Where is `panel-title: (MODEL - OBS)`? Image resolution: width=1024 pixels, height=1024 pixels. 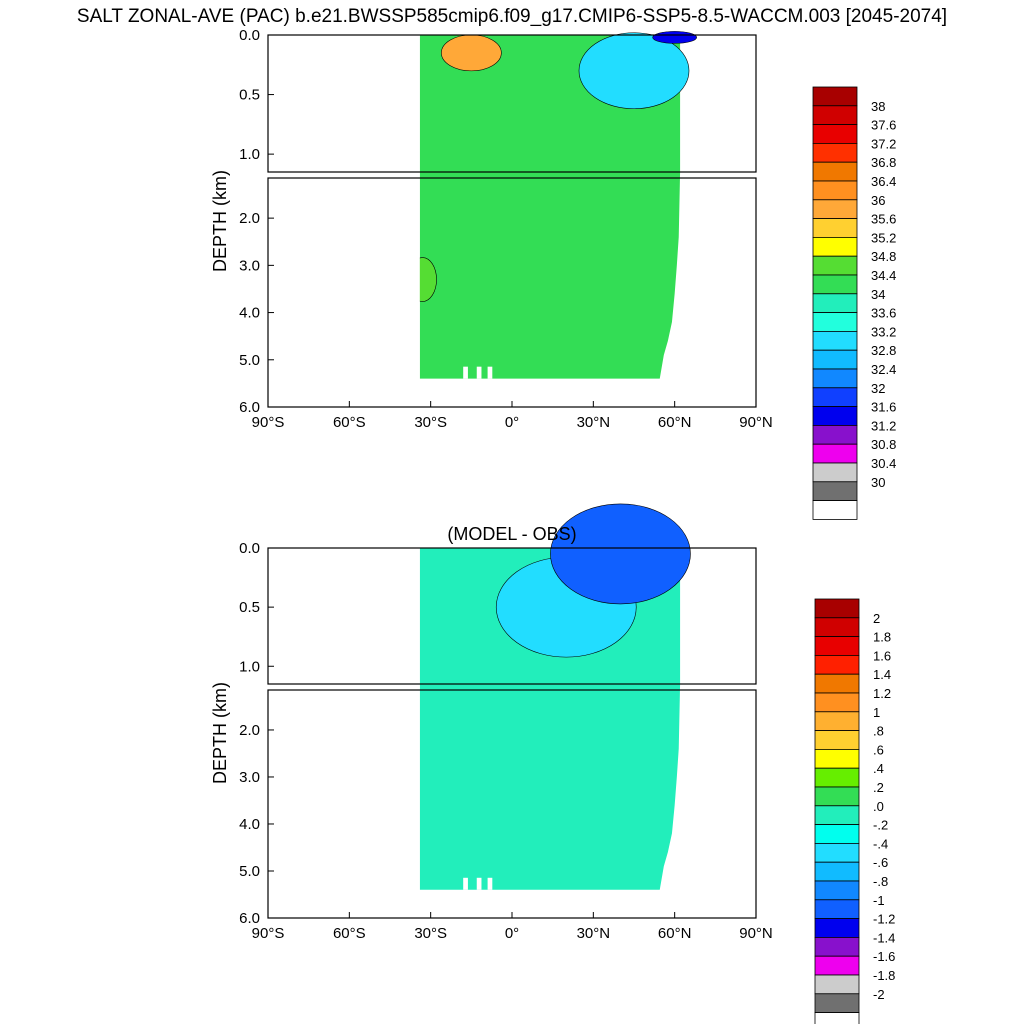 panel-title: (MODEL - OBS) is located at coordinates (511, 534).